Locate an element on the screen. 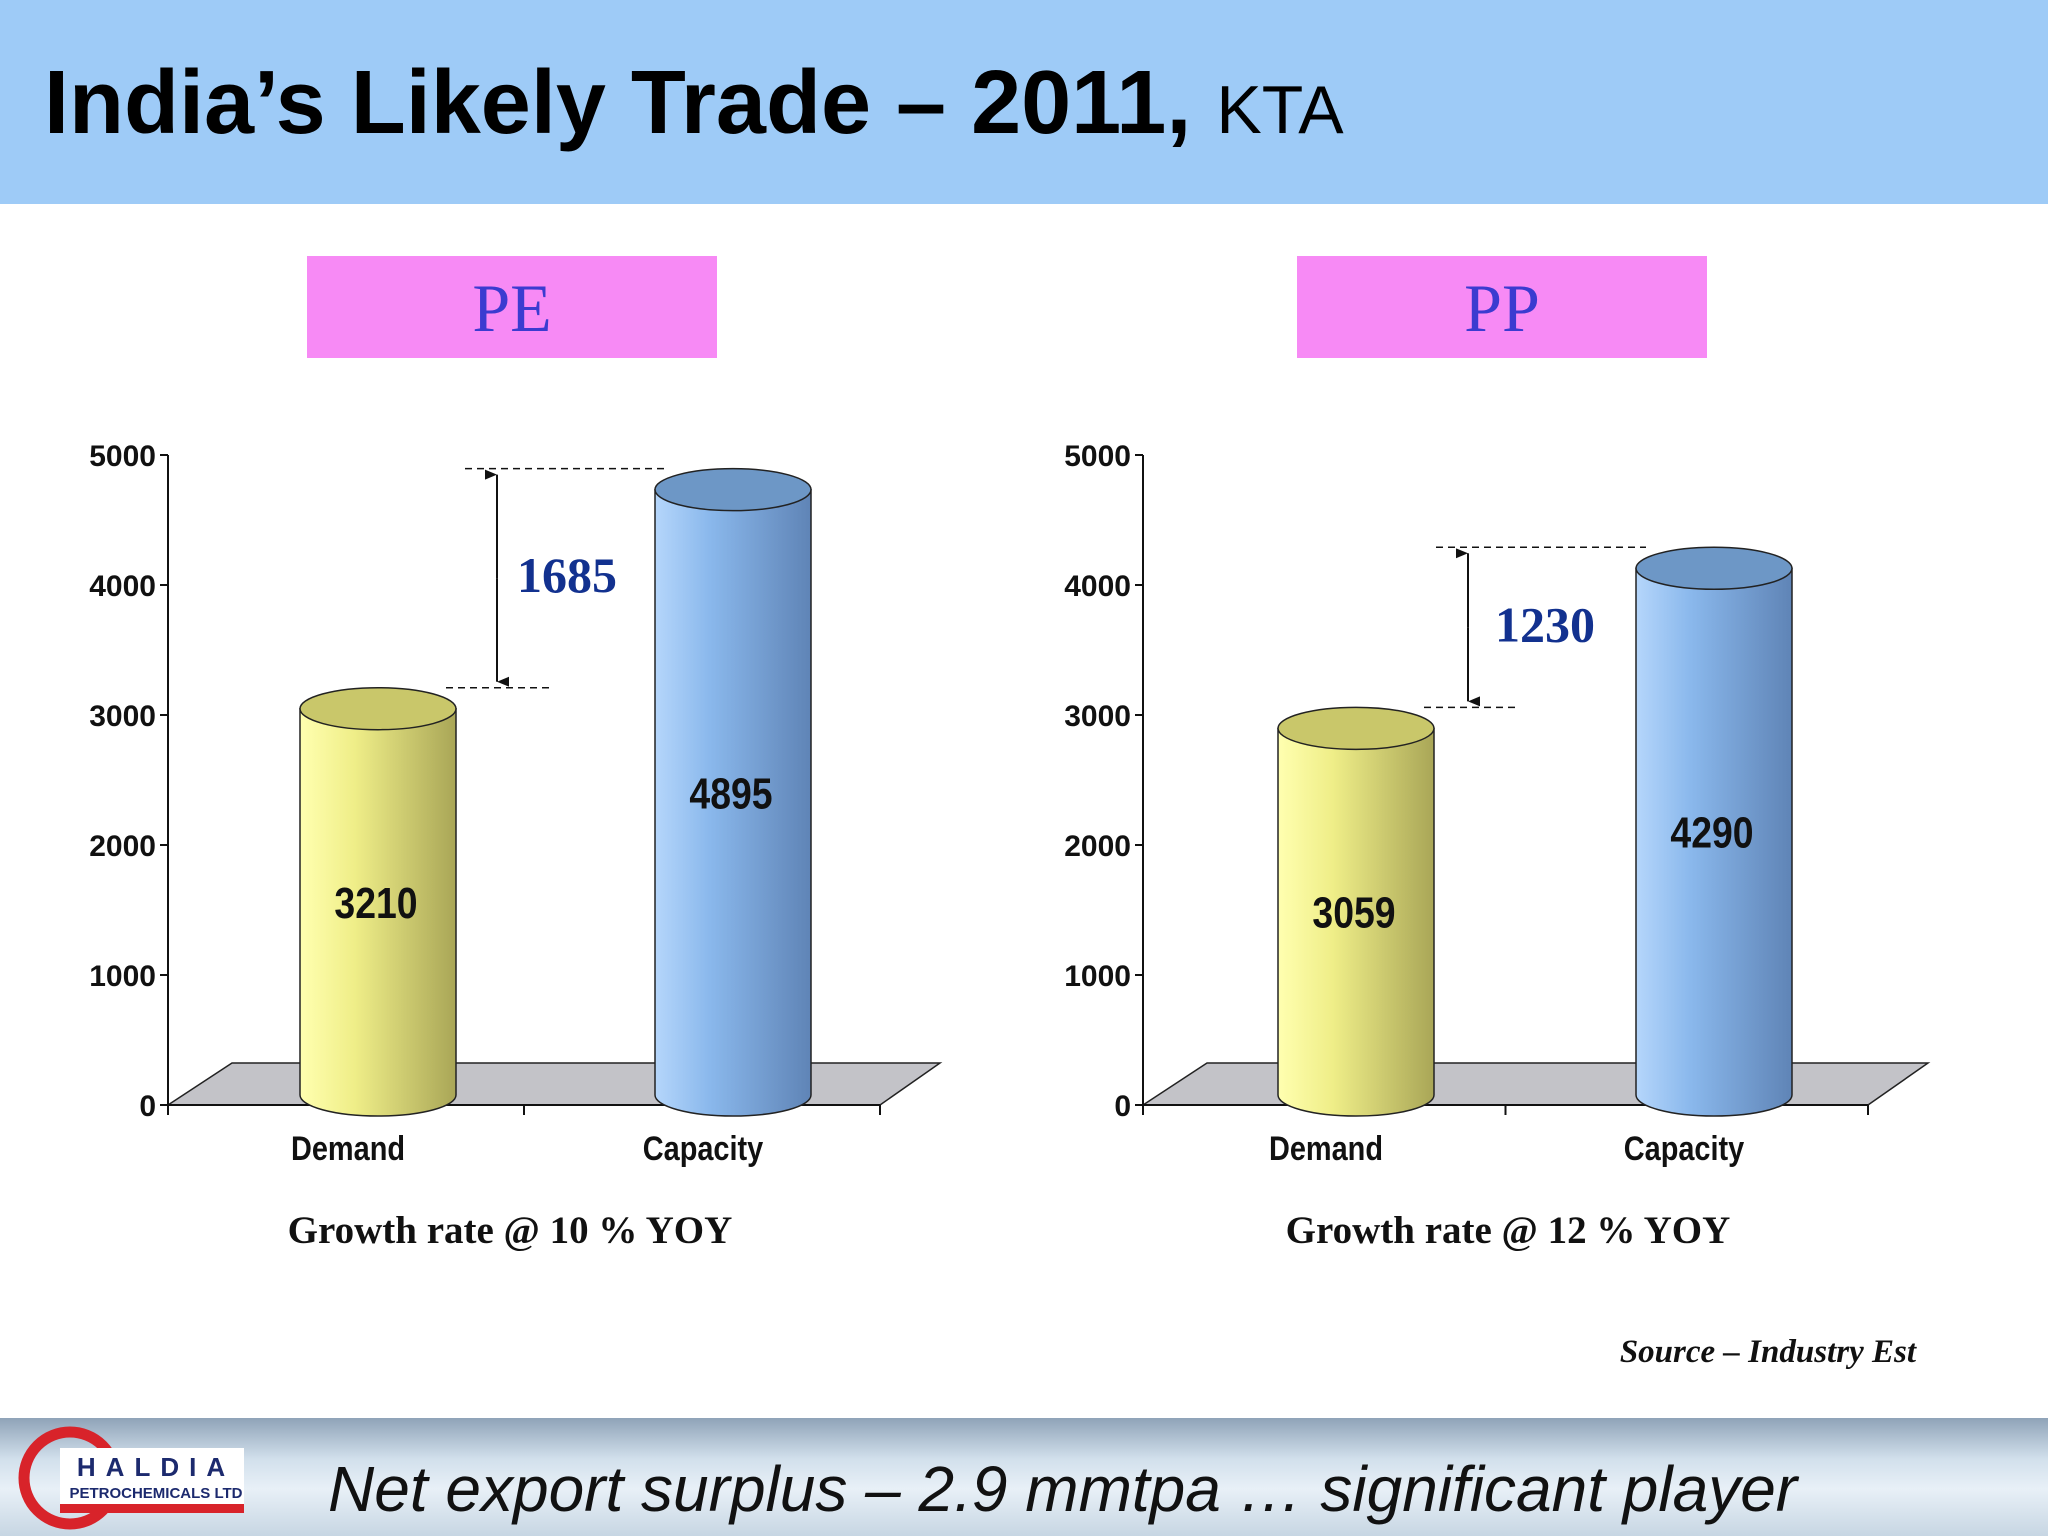 This screenshot has width=2048, height=1536. slide-title-unit: KTA is located at coordinates (1280, 110).